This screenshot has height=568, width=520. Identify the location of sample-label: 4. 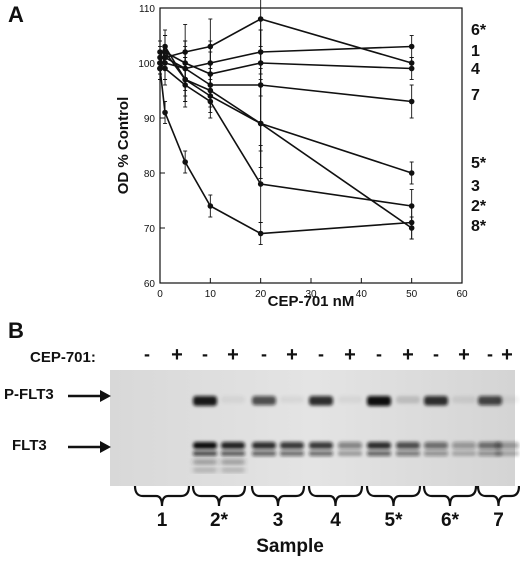
(335, 520).